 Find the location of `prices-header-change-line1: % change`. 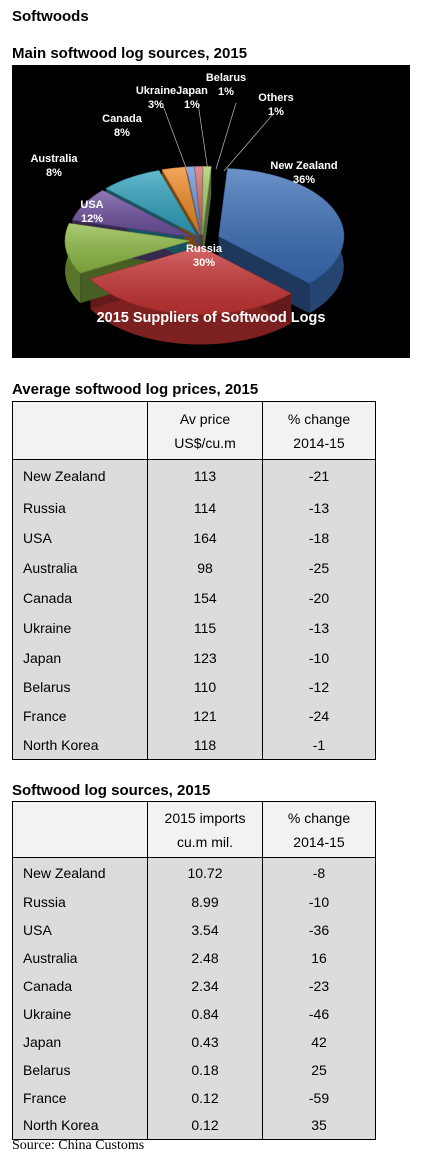

prices-header-change-line1: % change is located at coordinates (319, 418).